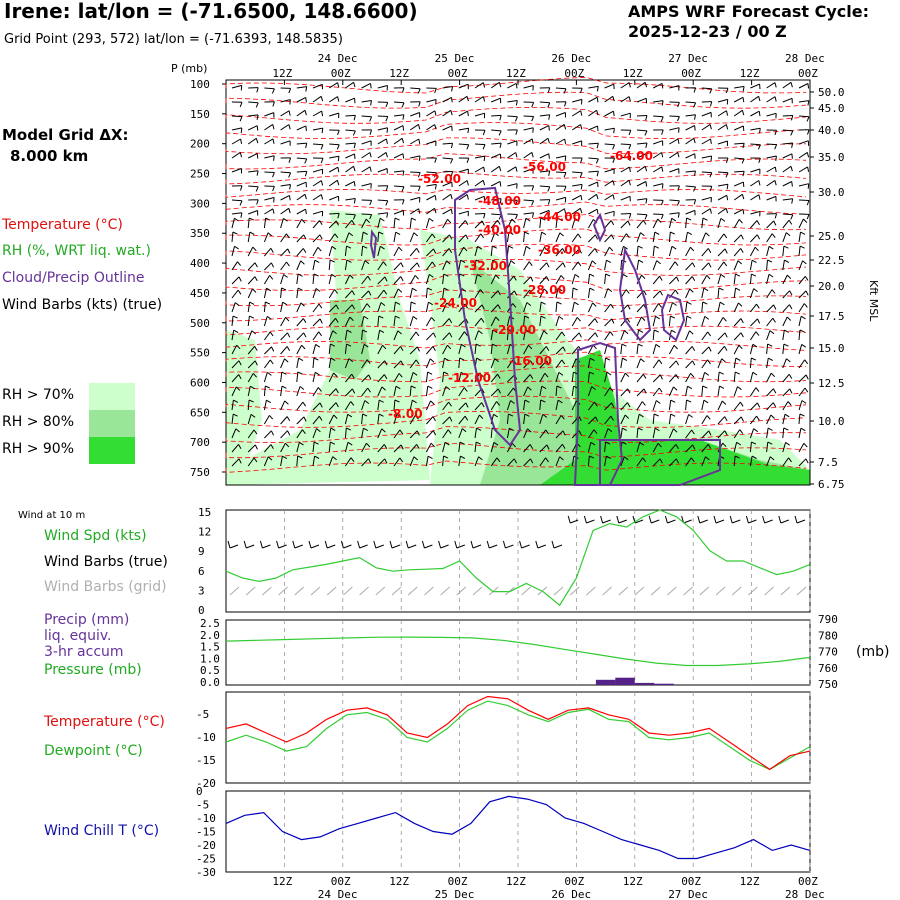 Image resolution: width=900 pixels, height=900 pixels. What do you see at coordinates (73, 278) in the screenshot?
I see `legend-cloud: Cloud/Precip Outline` at bounding box center [73, 278].